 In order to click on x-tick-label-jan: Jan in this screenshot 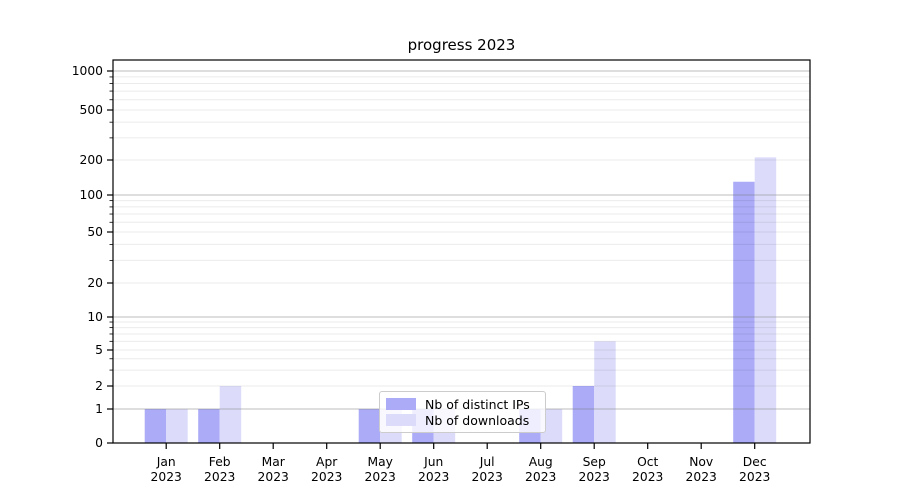, I will do `click(166, 462)`.